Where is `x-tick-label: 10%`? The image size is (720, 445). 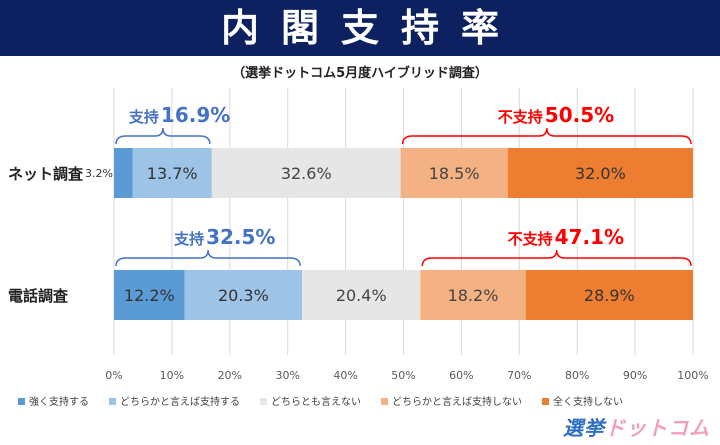
x-tick-label: 10% is located at coordinates (172, 375).